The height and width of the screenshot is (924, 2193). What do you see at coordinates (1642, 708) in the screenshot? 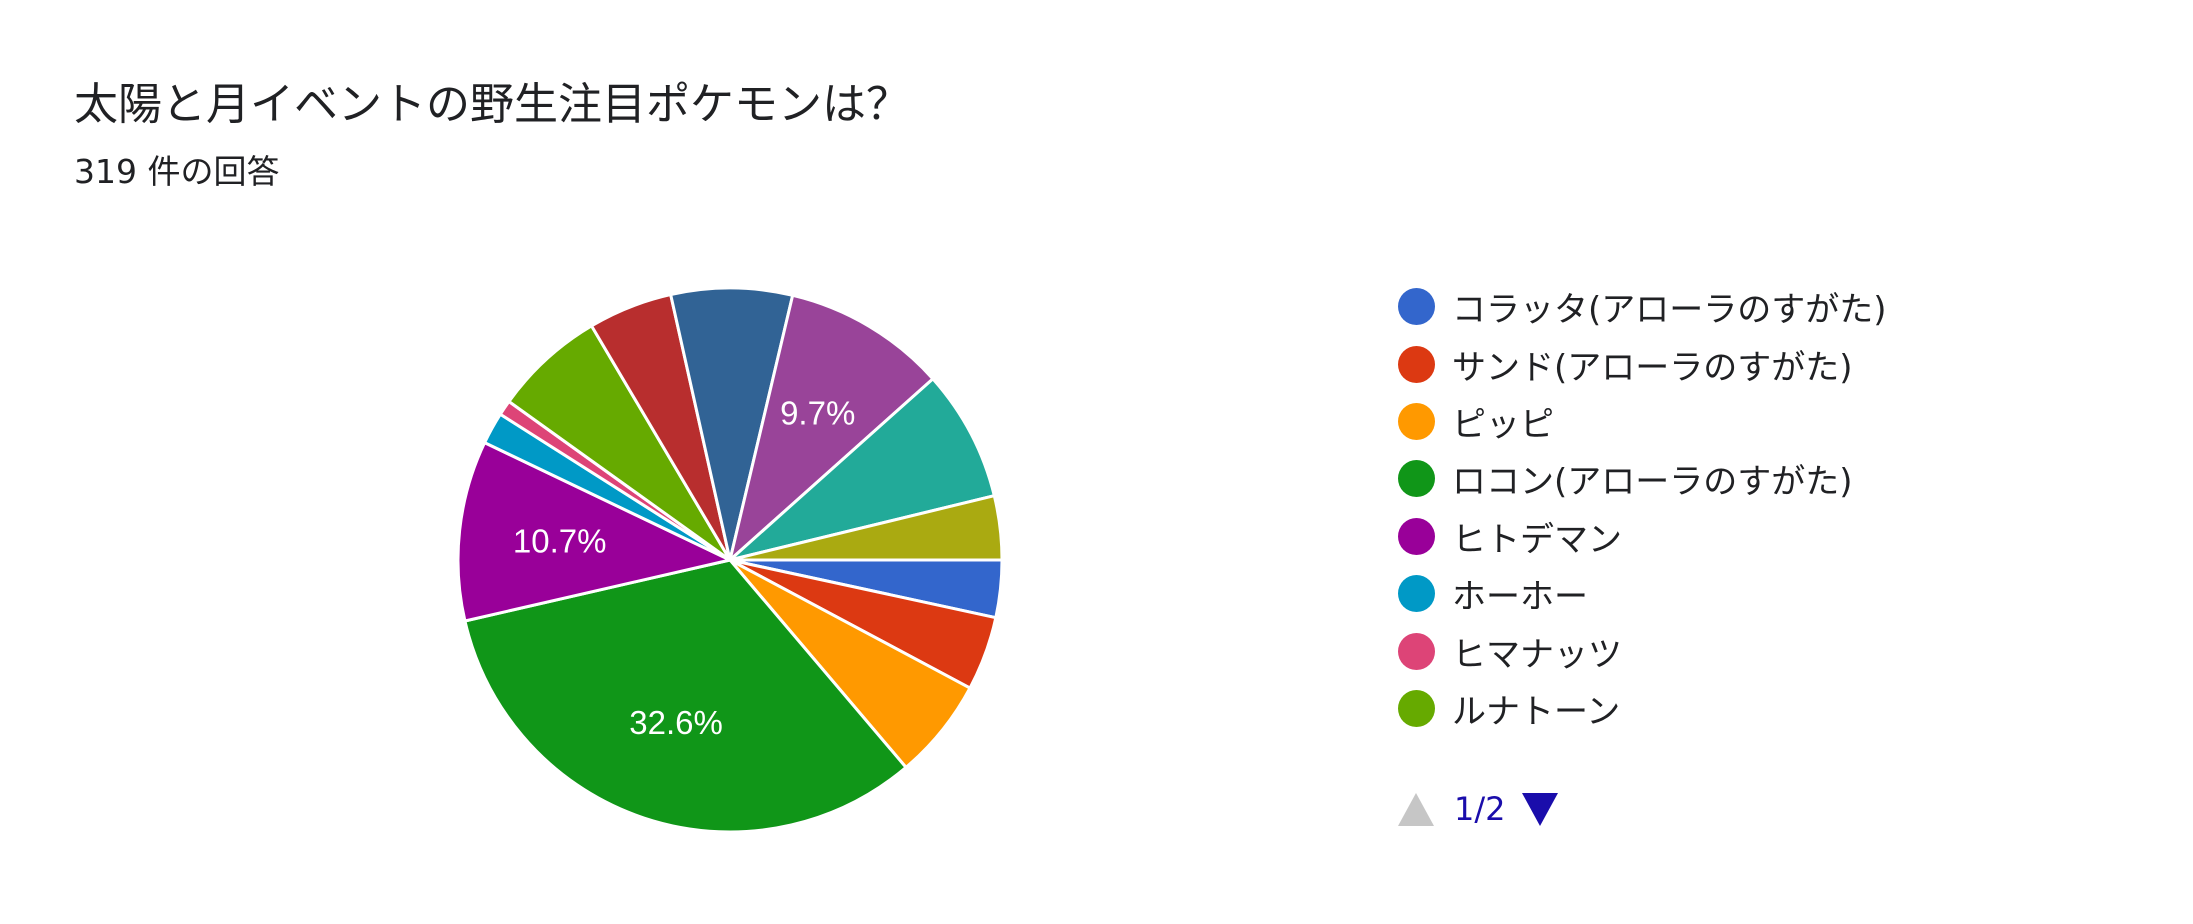
I see `legend-item: ルナトーン` at bounding box center [1642, 708].